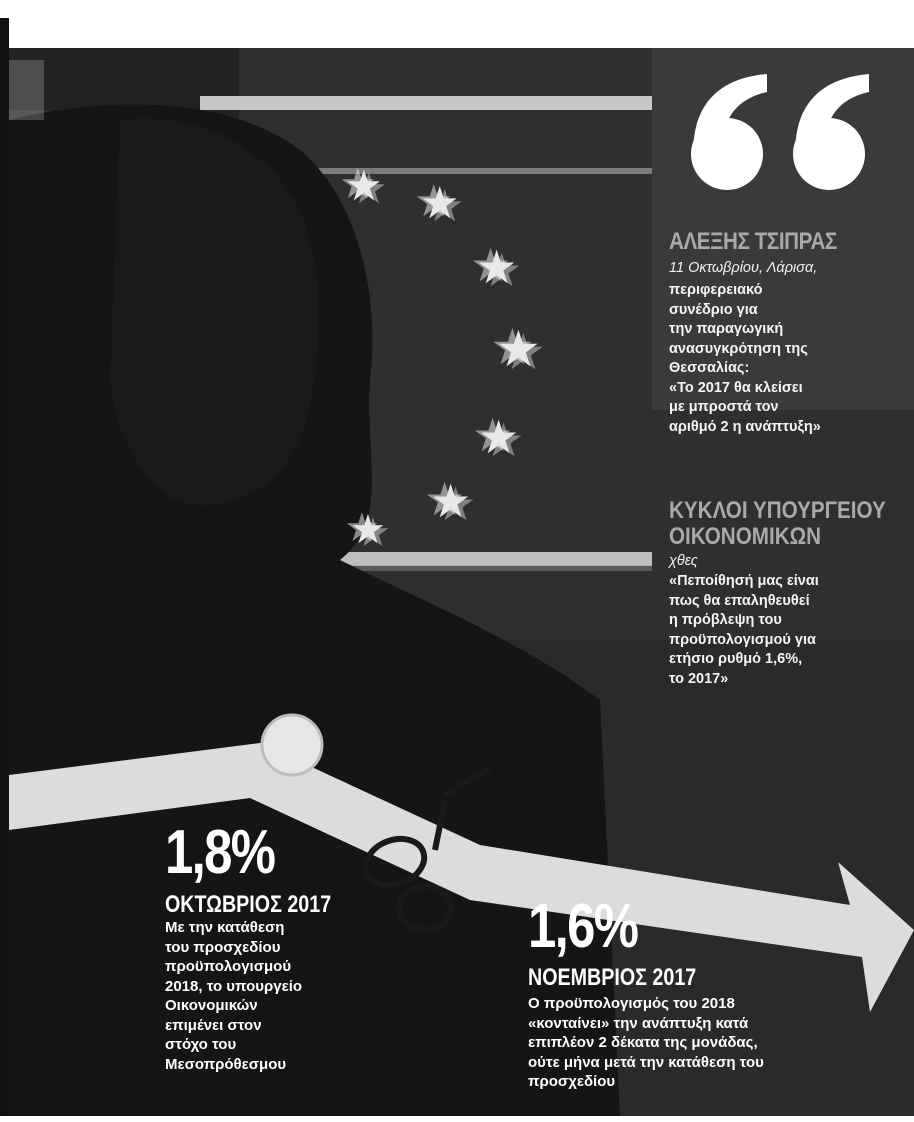 The height and width of the screenshot is (1122, 914). Describe the element at coordinates (736, 659) in the screenshot. I see `quote-line: ετήσιο ρυθμό 1,6%,` at that location.